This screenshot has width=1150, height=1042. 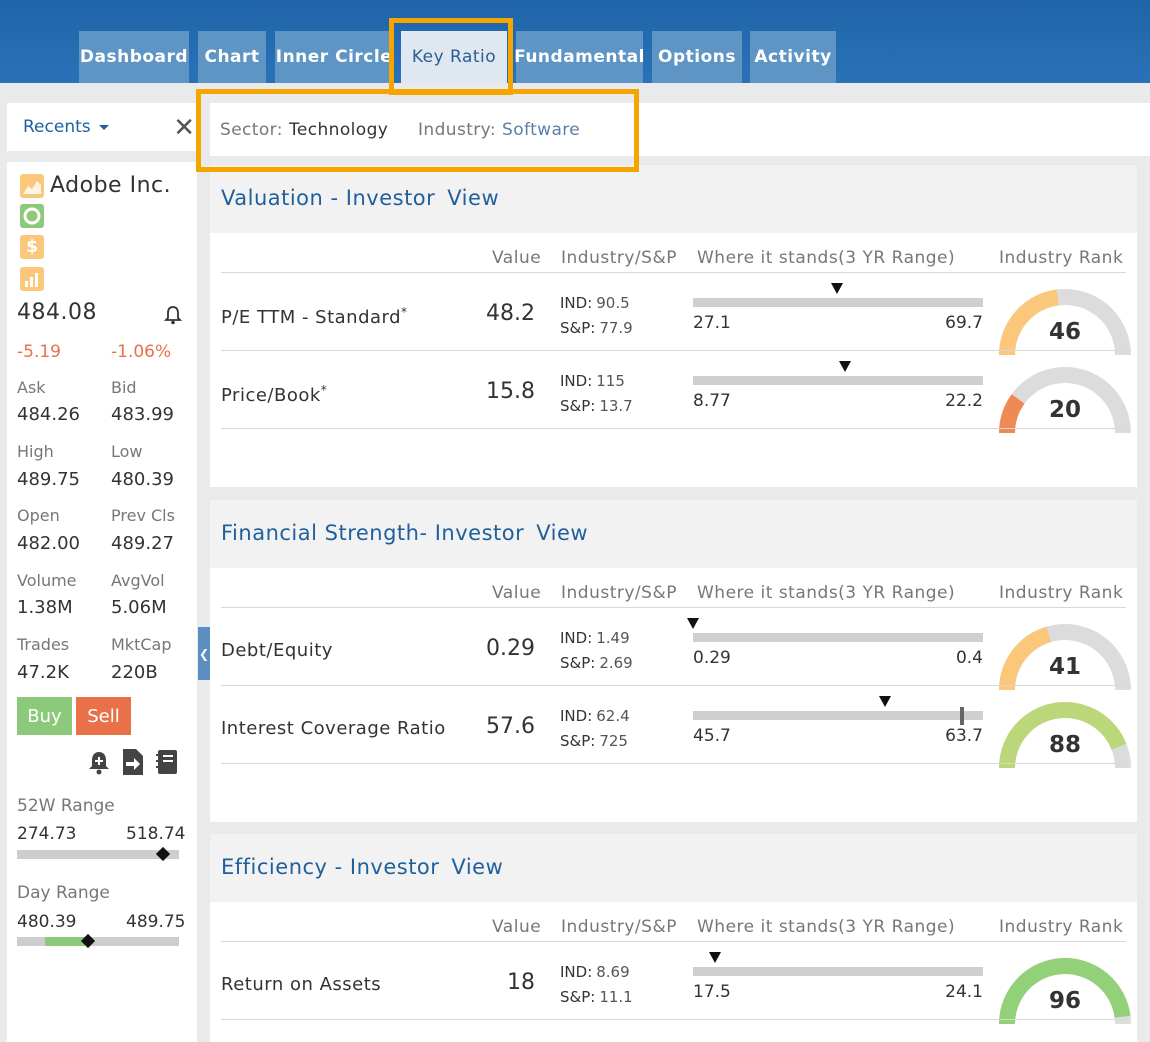 What do you see at coordinates (134, 672) in the screenshot?
I see `stat-value: 220B` at bounding box center [134, 672].